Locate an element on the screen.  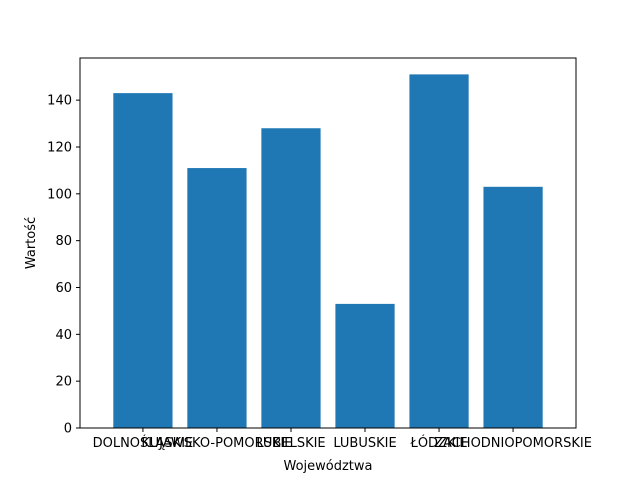
y-tick-label: 60 is located at coordinates (63, 288).